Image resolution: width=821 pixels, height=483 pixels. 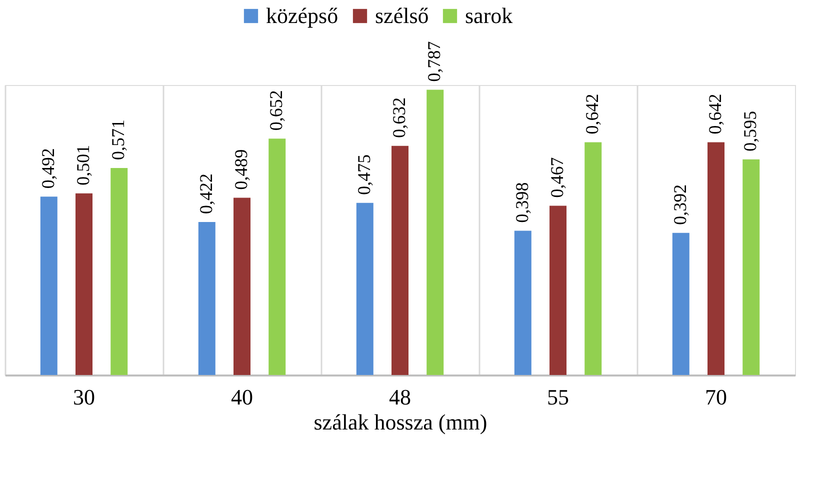 What do you see at coordinates (48, 168) in the screenshot?
I see `data-label: 0,492` at bounding box center [48, 168].